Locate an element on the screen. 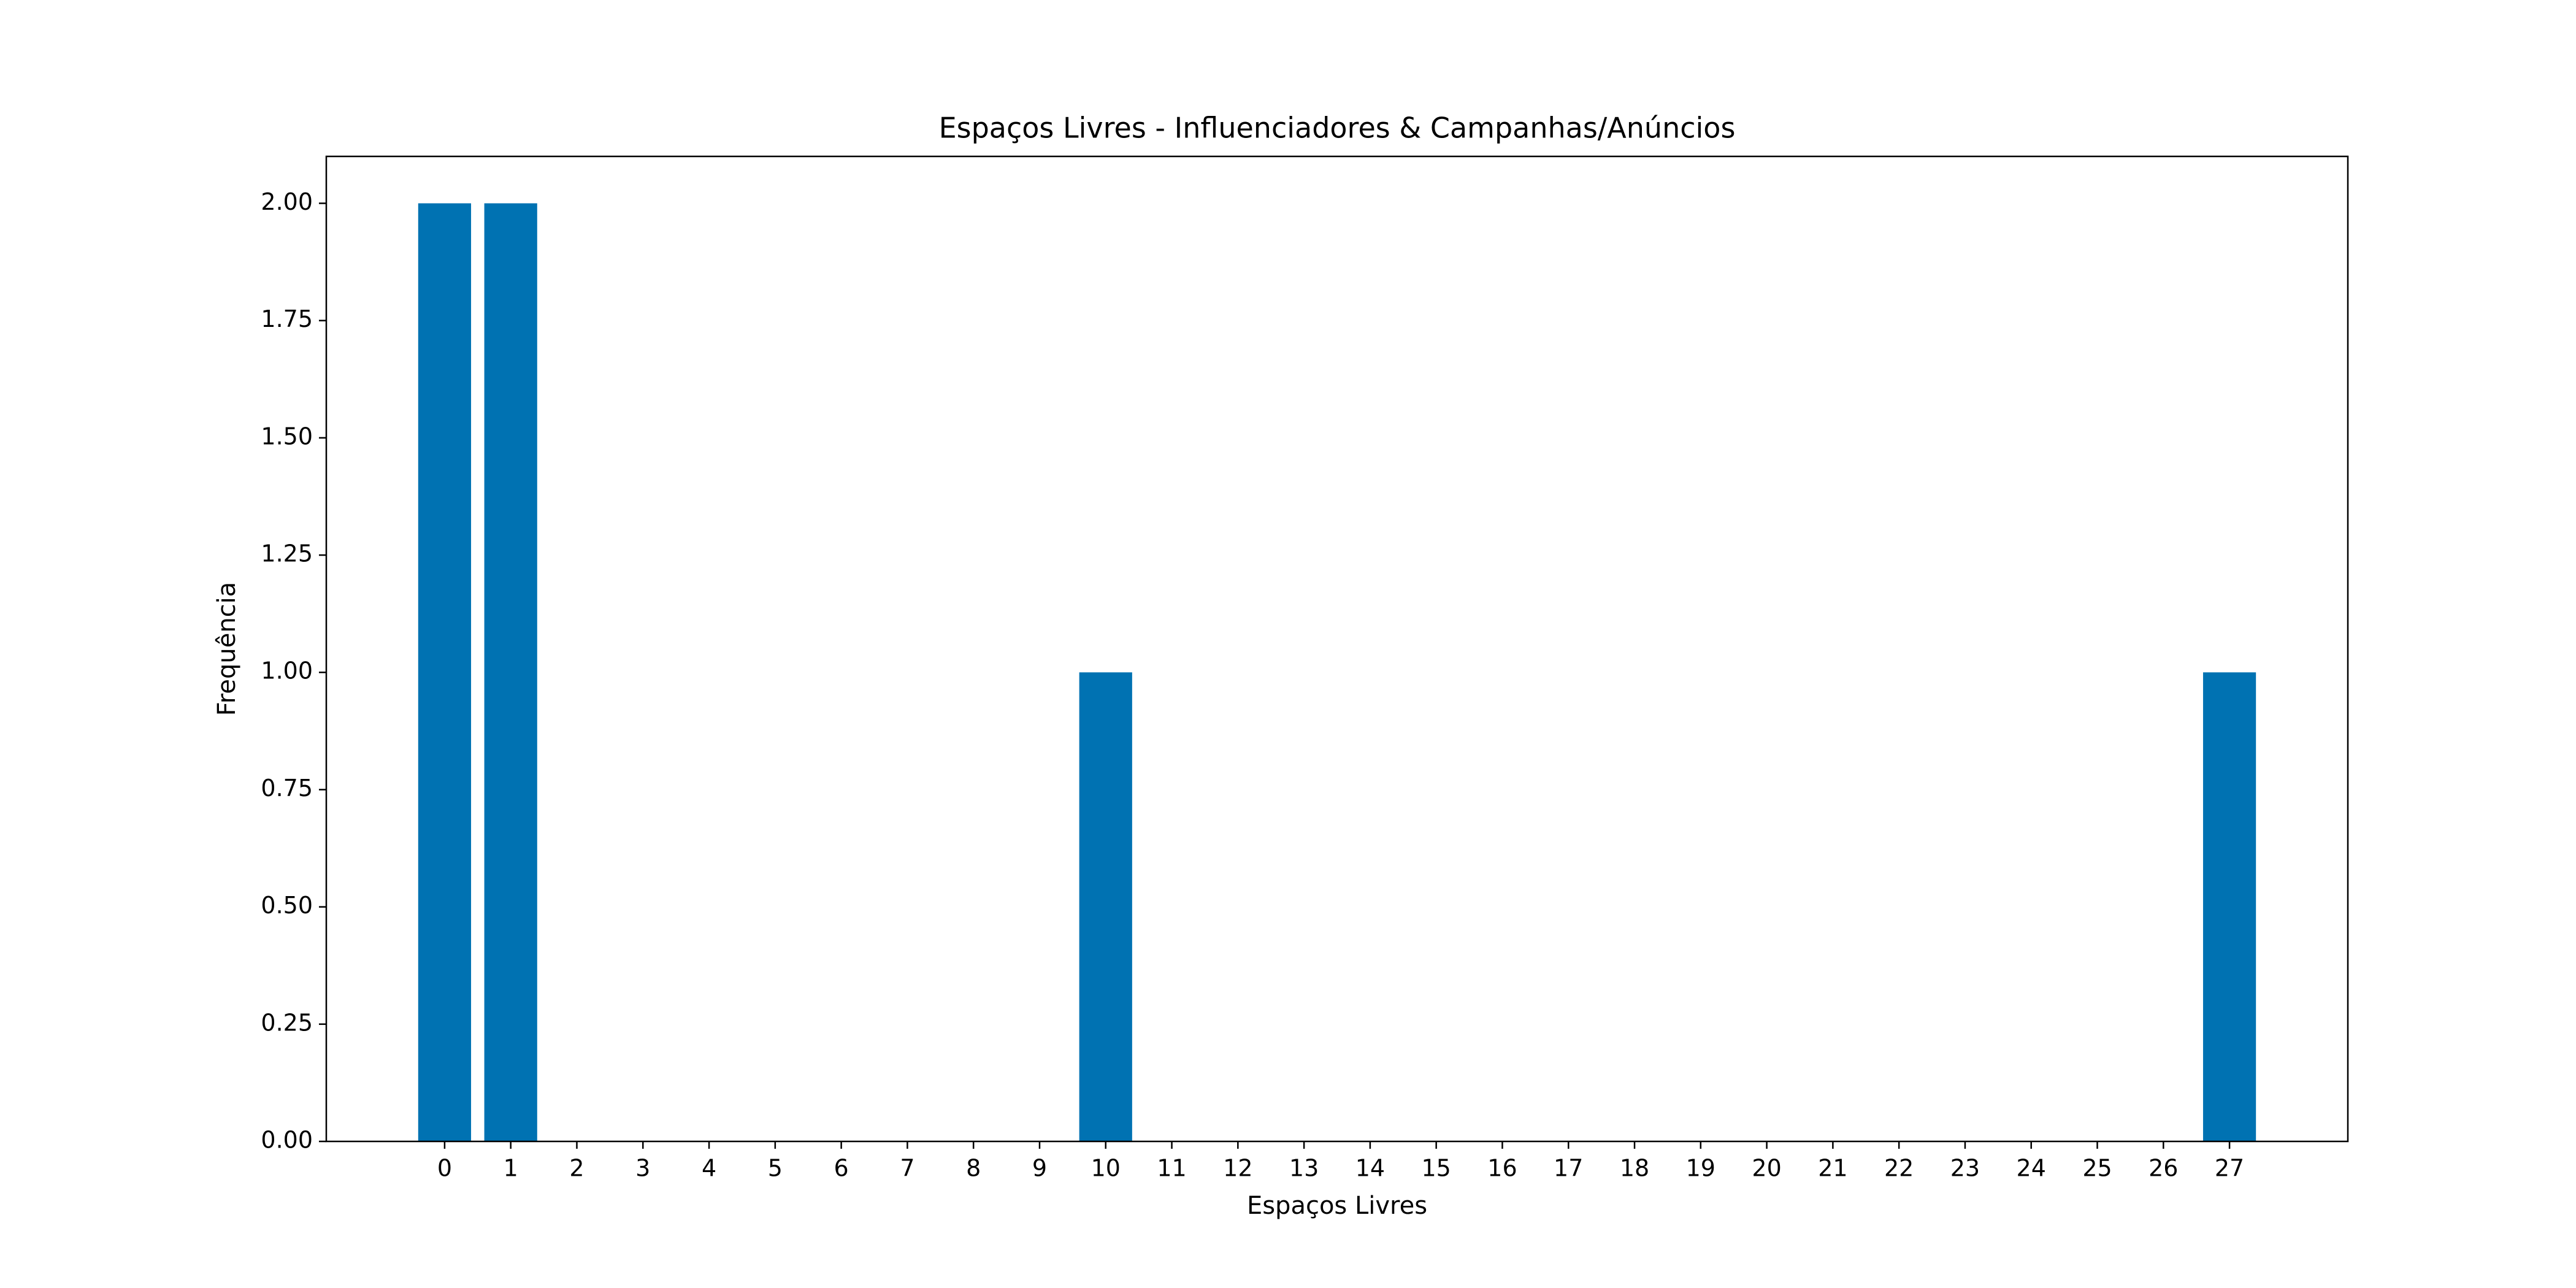  x-tick-label: 16 is located at coordinates (1502, 1168).